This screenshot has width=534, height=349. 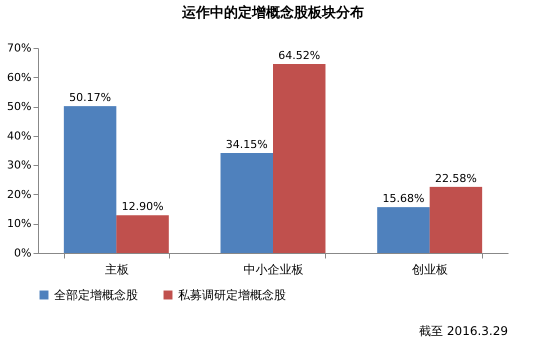 I want to click on y-tick-label: 0%, so click(x=23, y=253).